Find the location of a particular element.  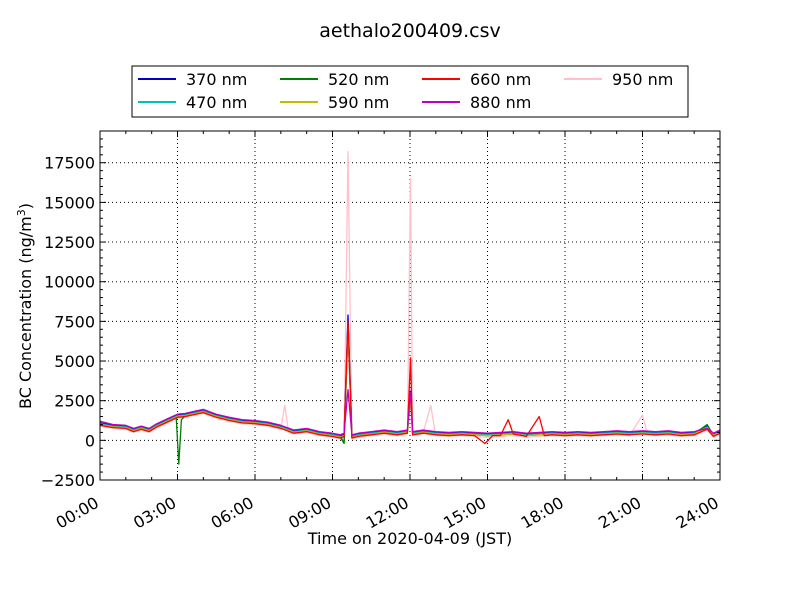

legend-label: 370 nm is located at coordinates (216, 79).